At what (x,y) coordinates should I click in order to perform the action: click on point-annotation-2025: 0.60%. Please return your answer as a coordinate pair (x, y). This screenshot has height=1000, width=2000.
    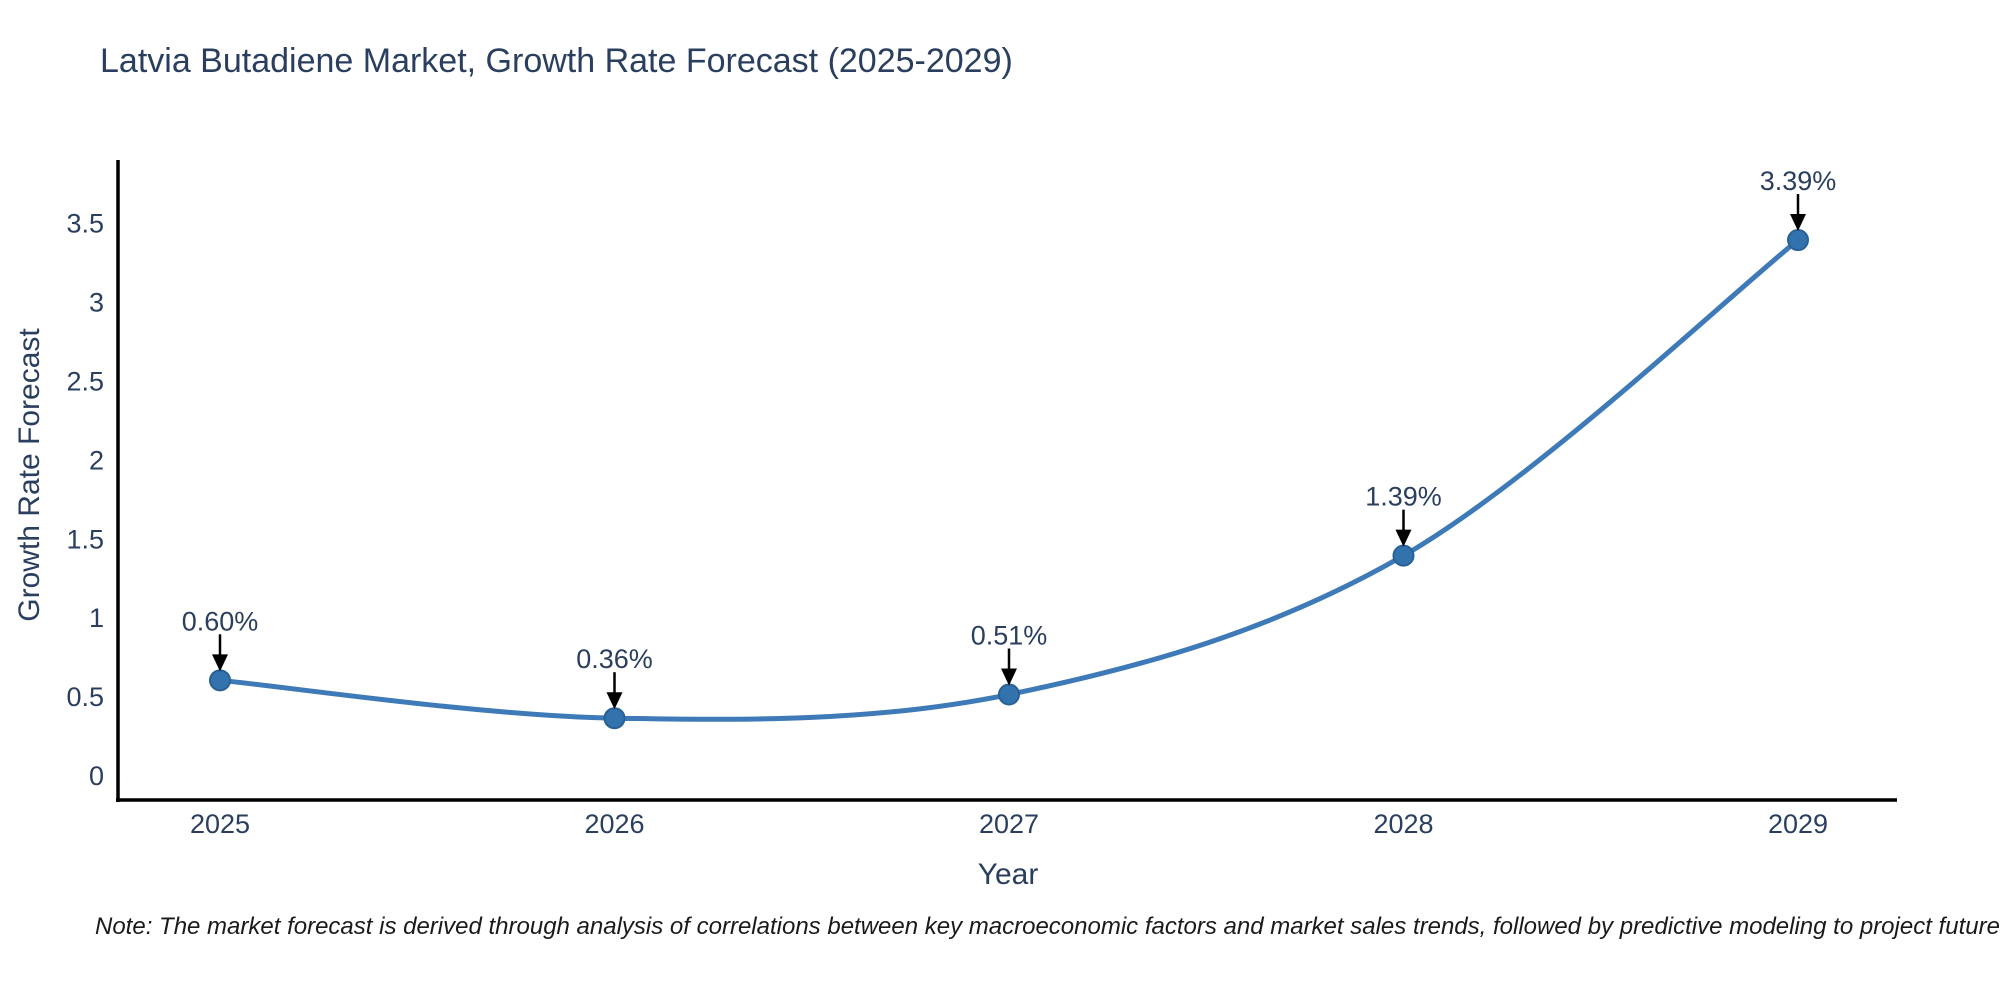
    Looking at the image, I should click on (220, 621).